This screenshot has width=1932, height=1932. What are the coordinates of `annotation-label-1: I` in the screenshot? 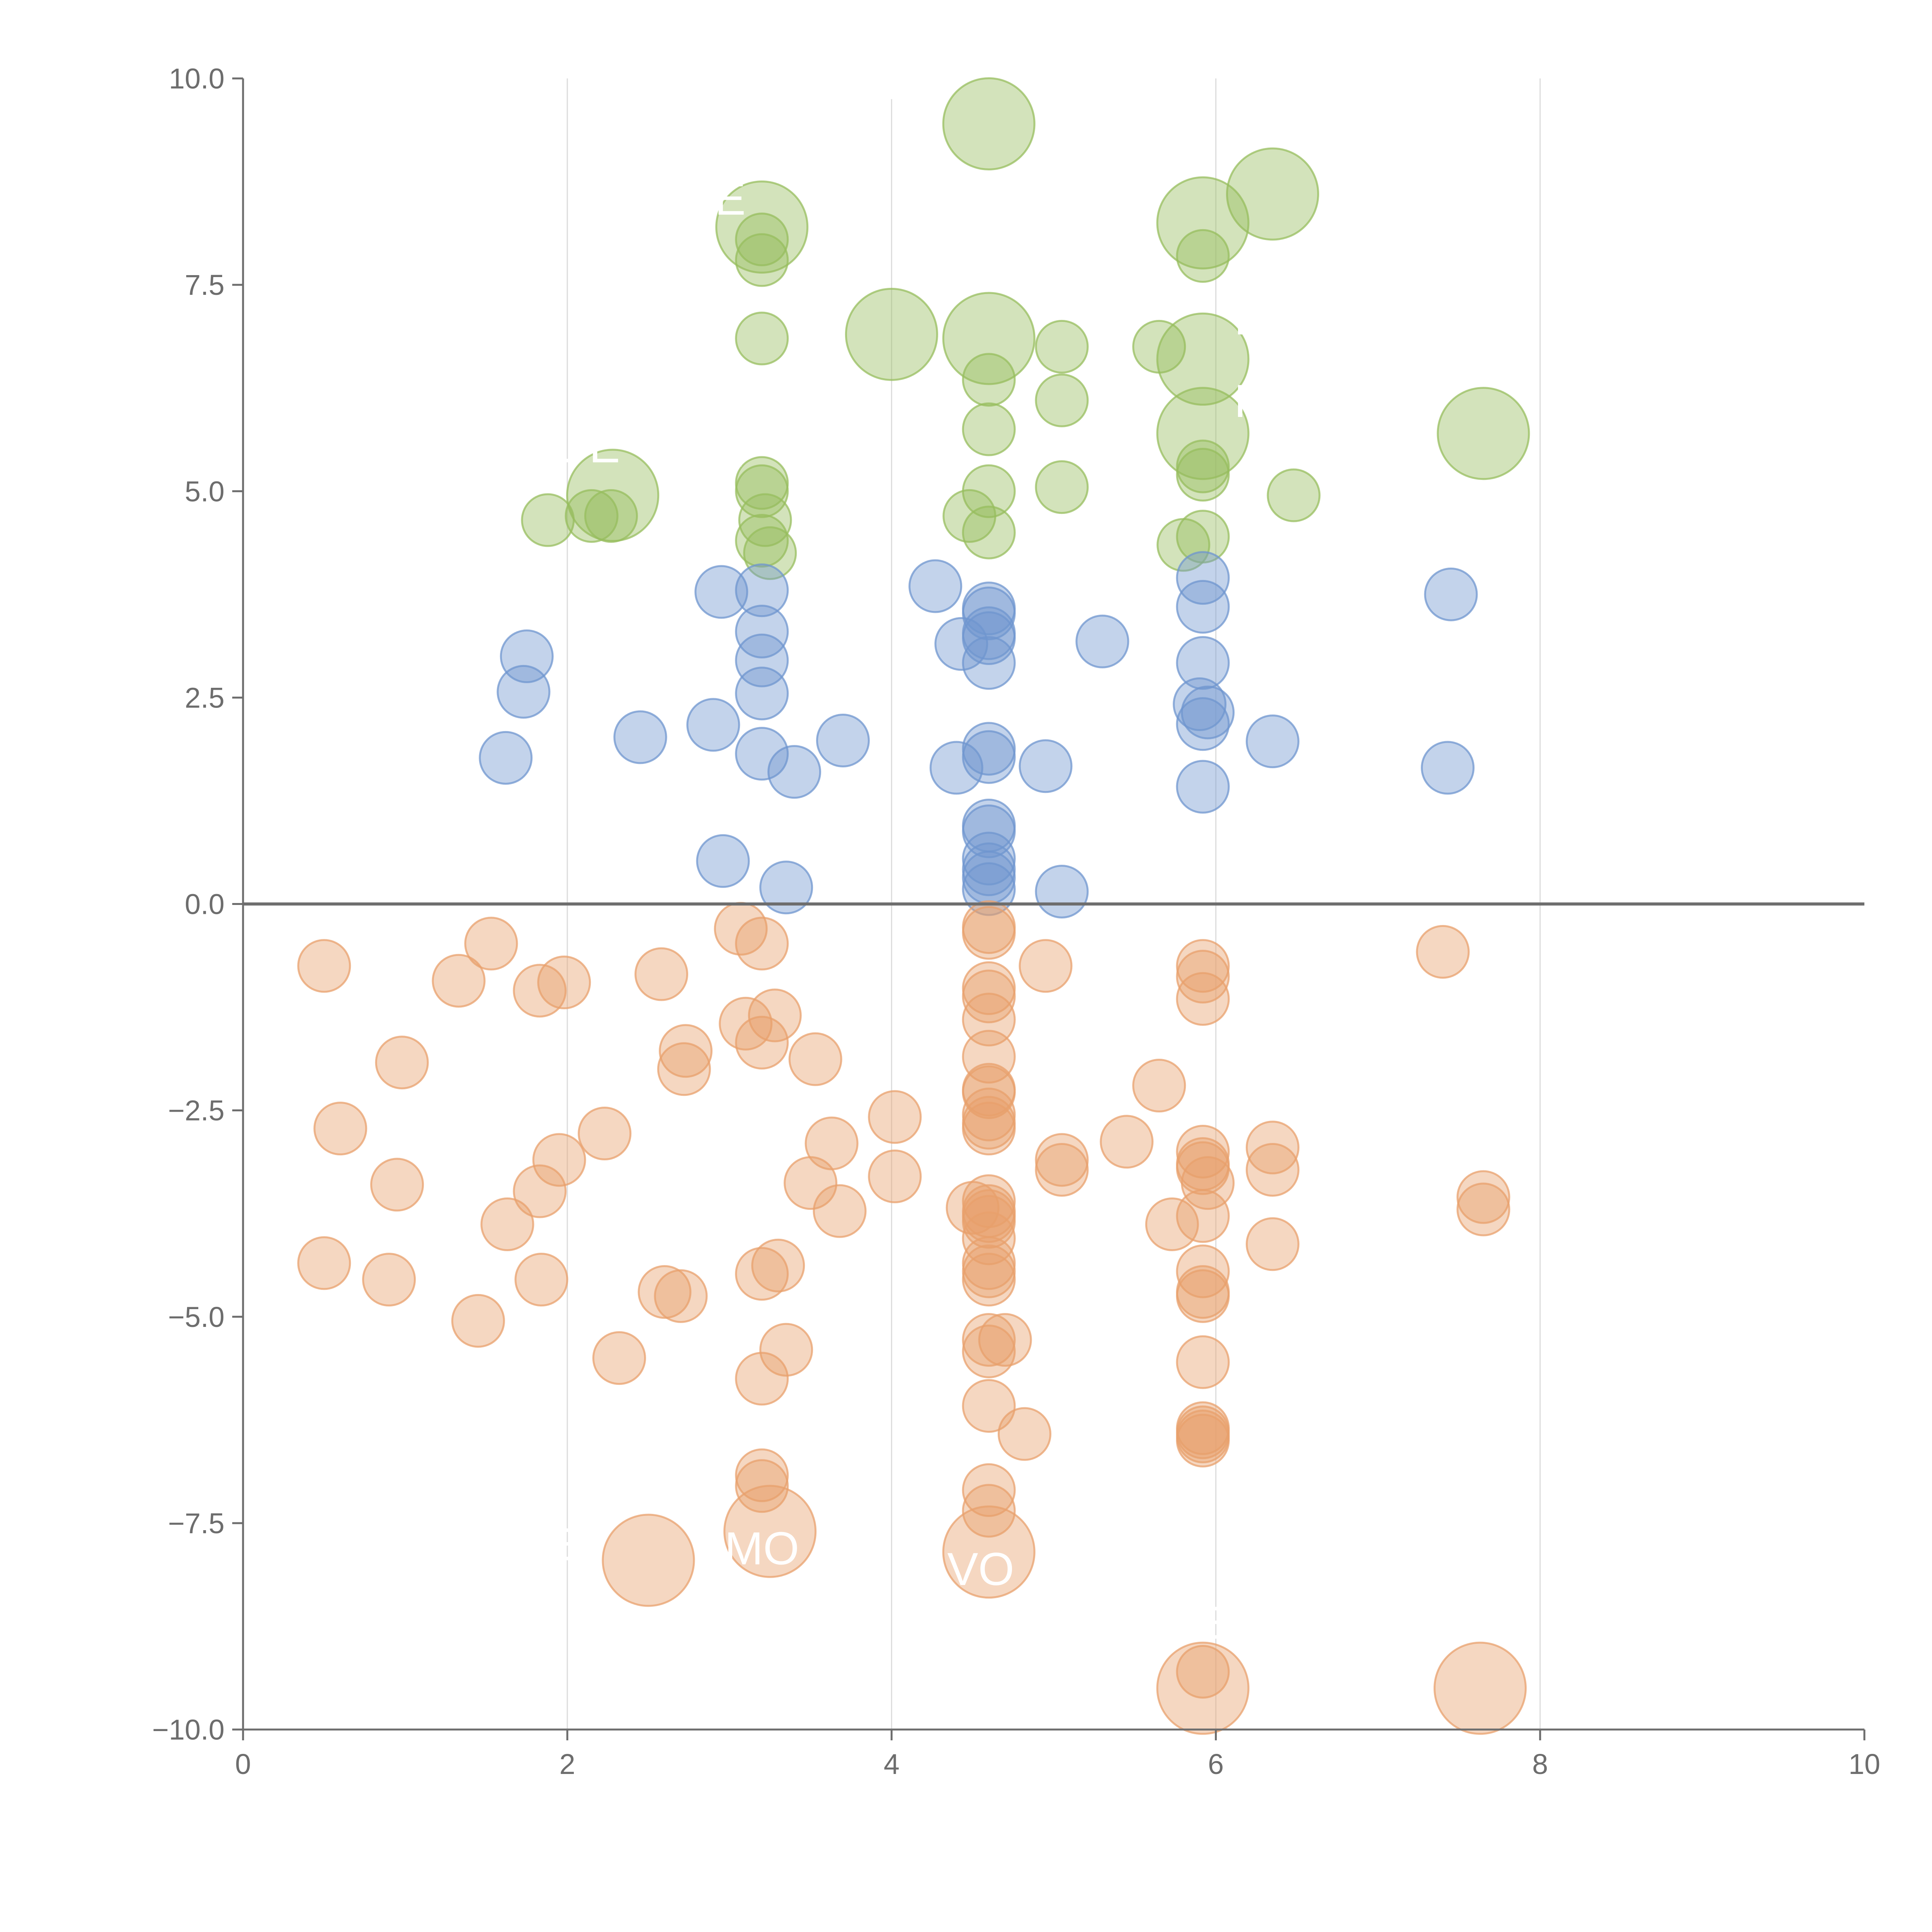 It's located at (892, 83).